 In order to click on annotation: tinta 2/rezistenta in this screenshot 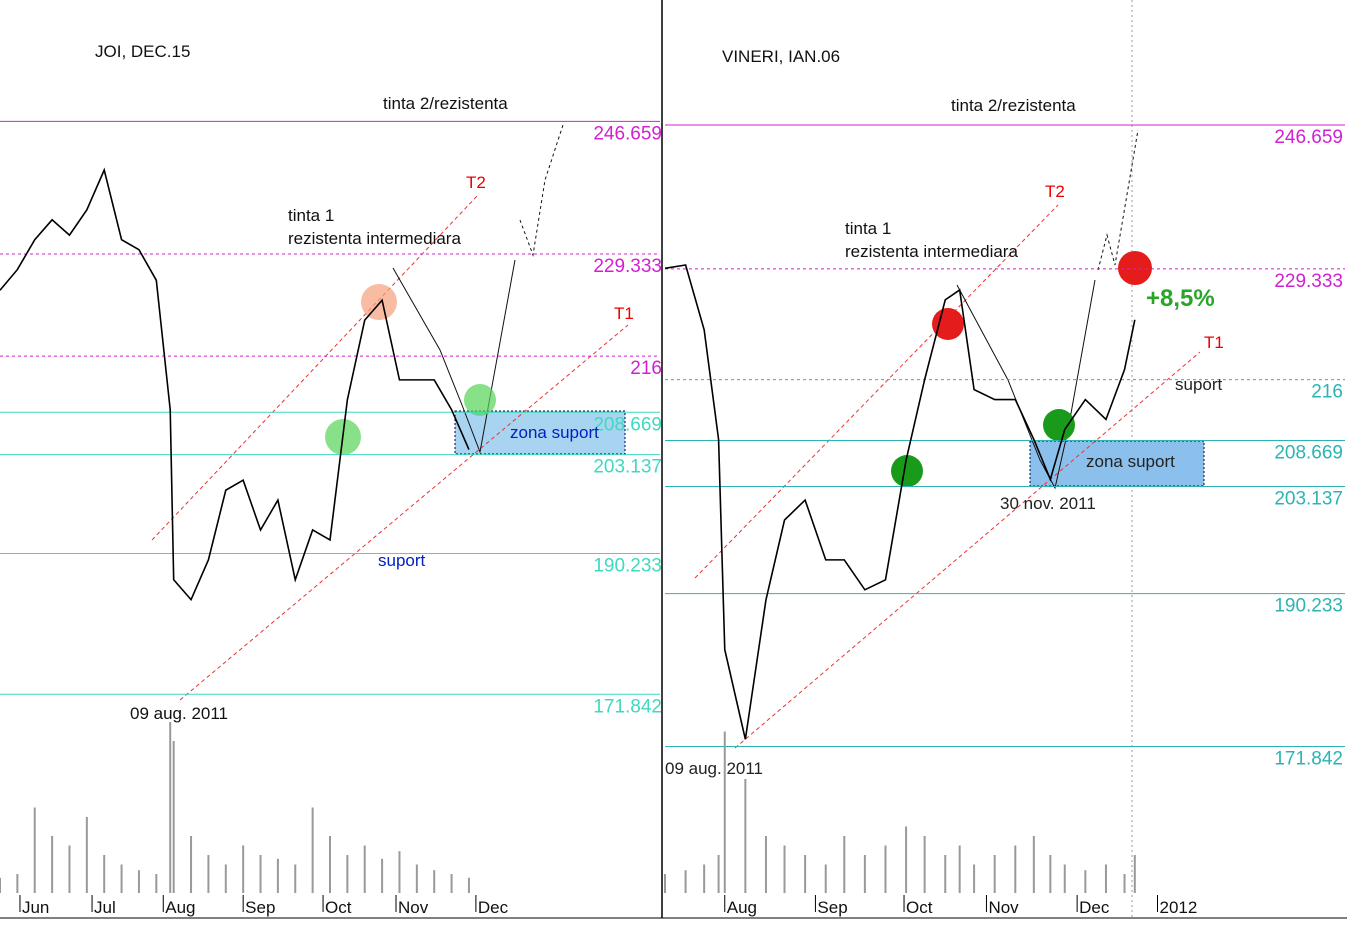, I will do `click(1013, 105)`.